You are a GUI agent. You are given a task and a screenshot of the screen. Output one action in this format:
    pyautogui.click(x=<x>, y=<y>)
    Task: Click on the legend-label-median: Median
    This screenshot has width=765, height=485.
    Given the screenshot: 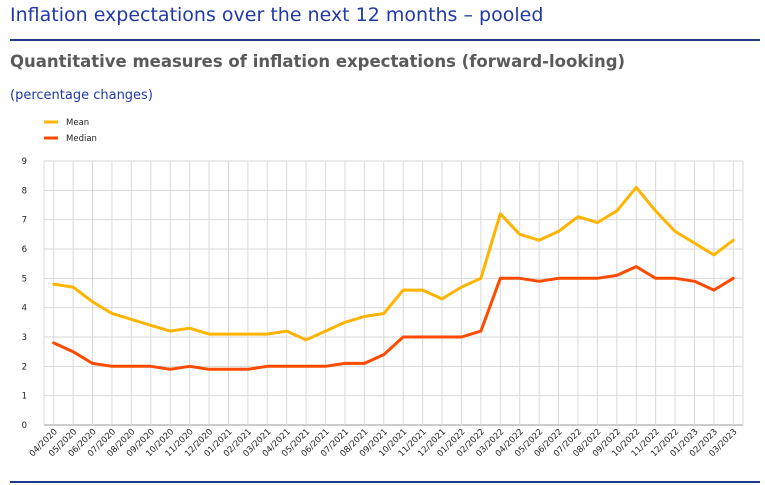 What is the action you would take?
    pyautogui.click(x=81, y=139)
    